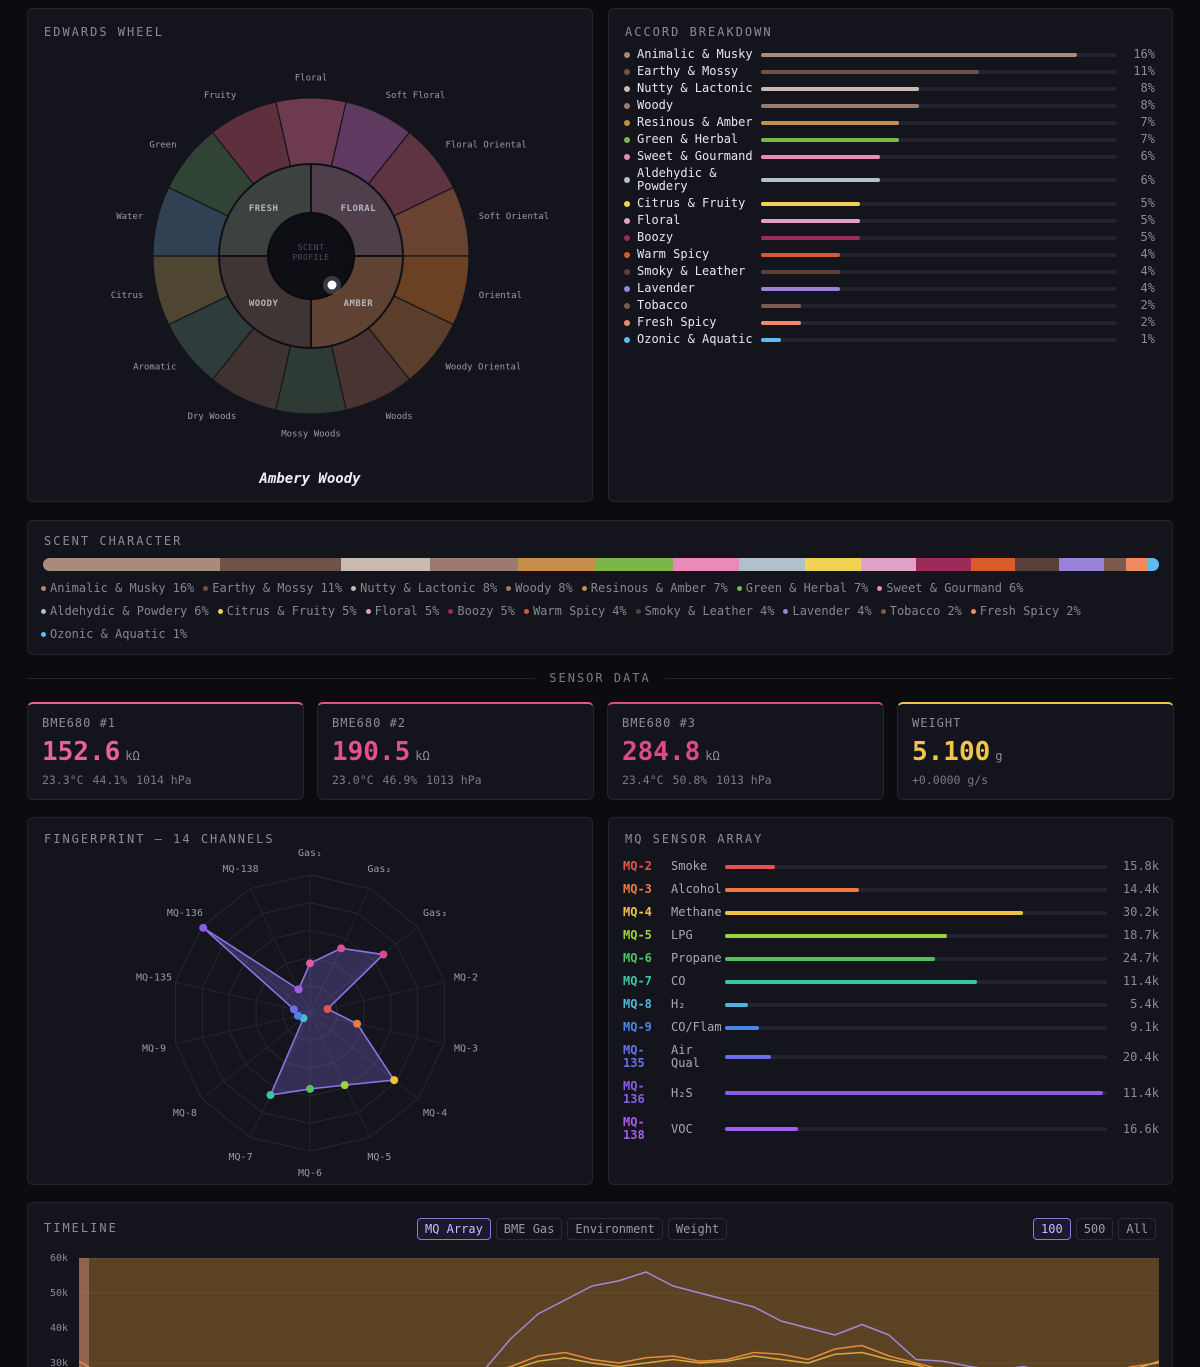 The image size is (1200, 1367). What do you see at coordinates (1144, 54) in the screenshot?
I see `accord-value: 16%` at bounding box center [1144, 54].